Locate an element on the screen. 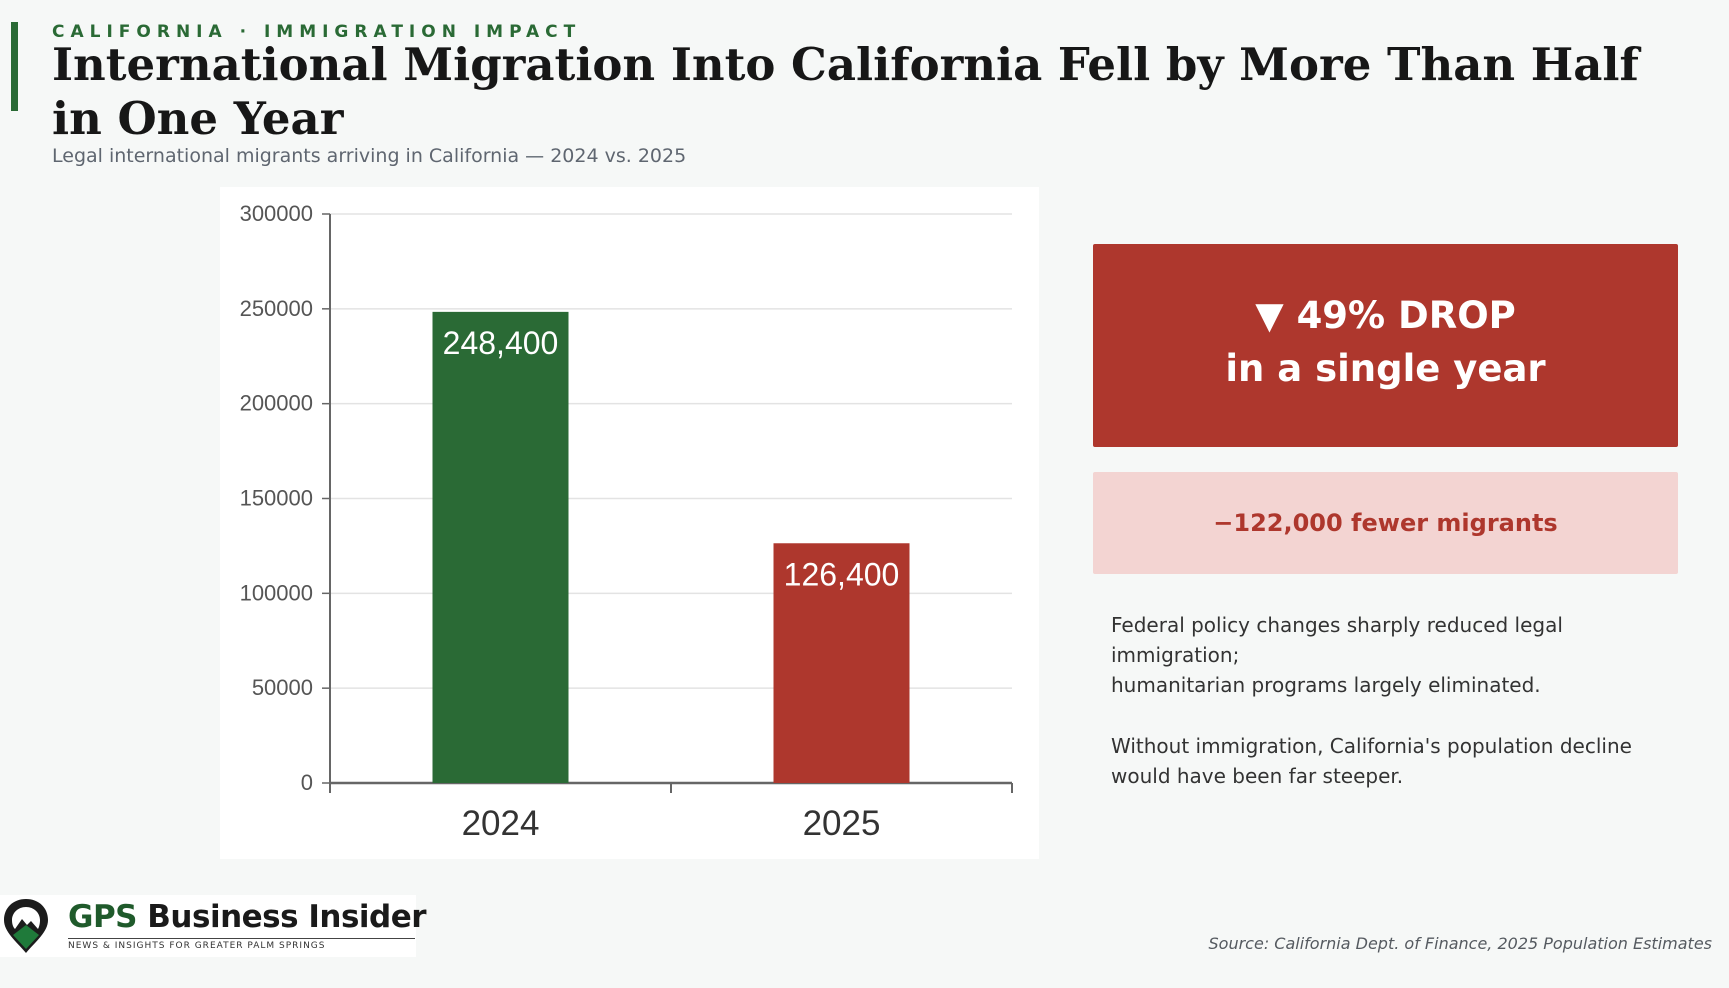  y-tick-label: 100000 is located at coordinates (276, 592).